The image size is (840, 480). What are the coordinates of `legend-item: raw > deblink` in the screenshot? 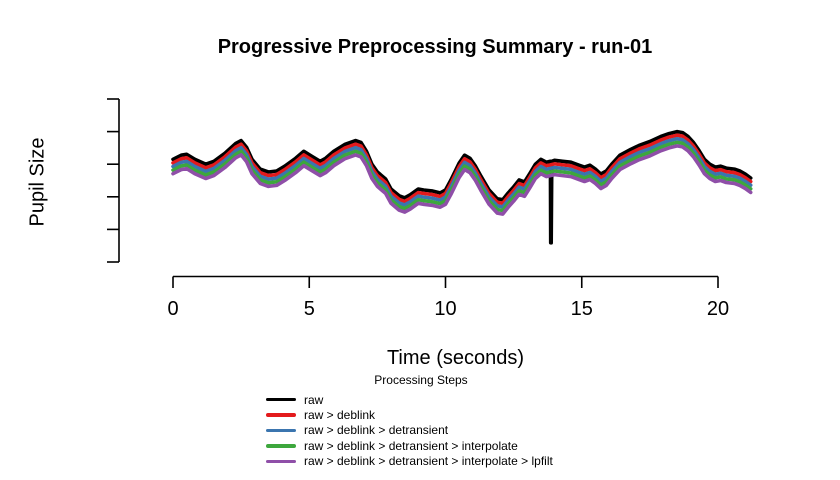 It's located at (421, 414).